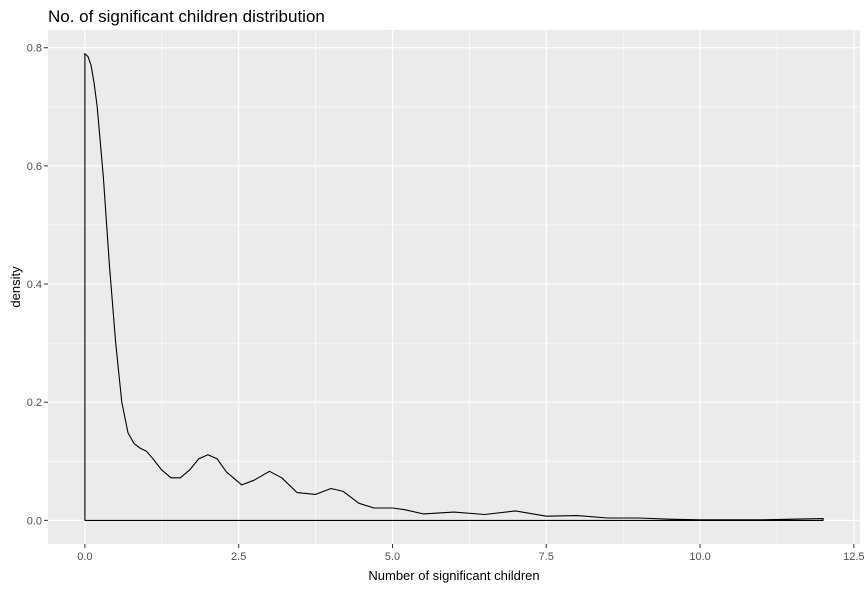 This screenshot has height=589, width=866. Describe the element at coordinates (34, 285) in the screenshot. I see `y-tick-label: 0.4` at that location.